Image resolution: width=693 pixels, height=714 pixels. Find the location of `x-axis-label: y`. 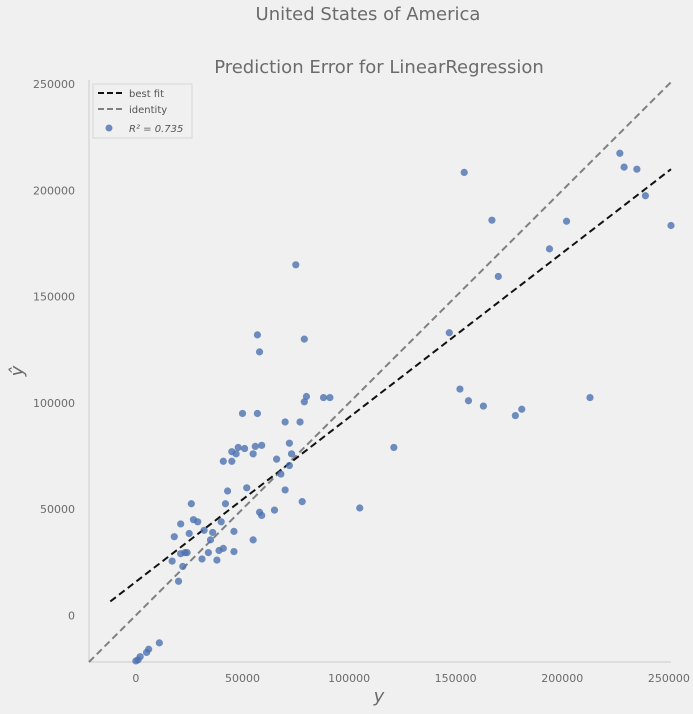

x-axis-label: y is located at coordinates (379, 696).